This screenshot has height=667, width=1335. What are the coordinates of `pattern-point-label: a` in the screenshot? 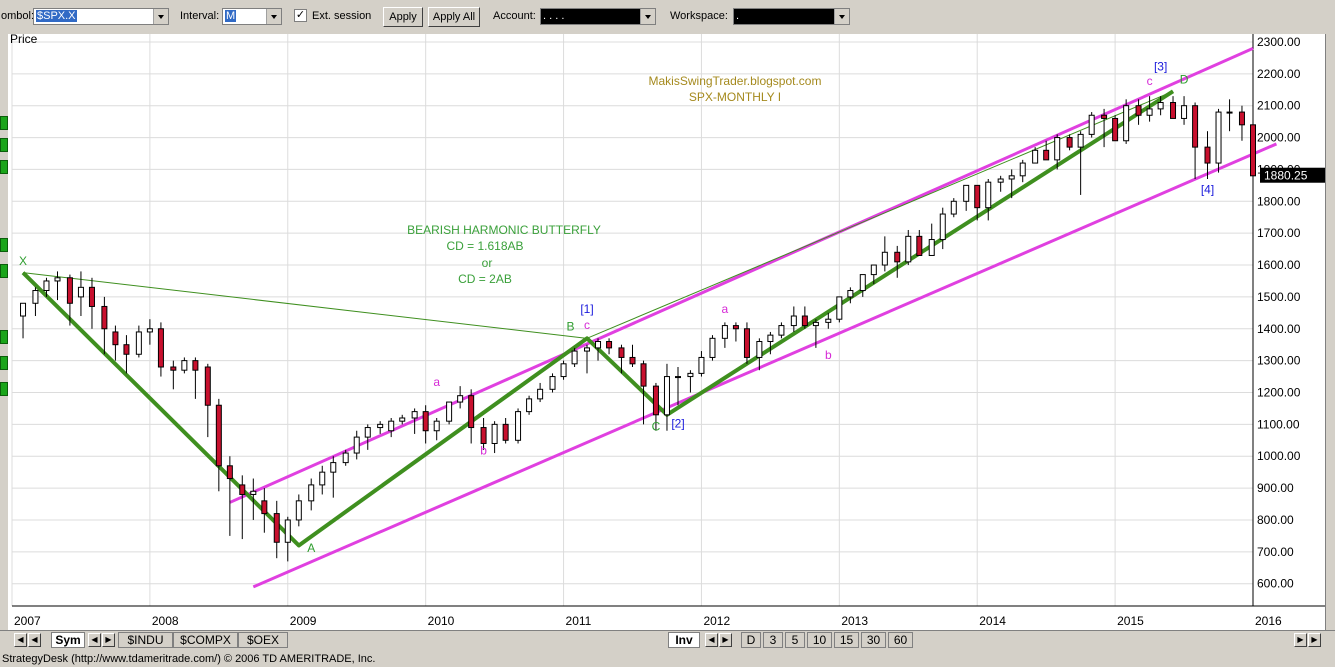 It's located at (436, 382).